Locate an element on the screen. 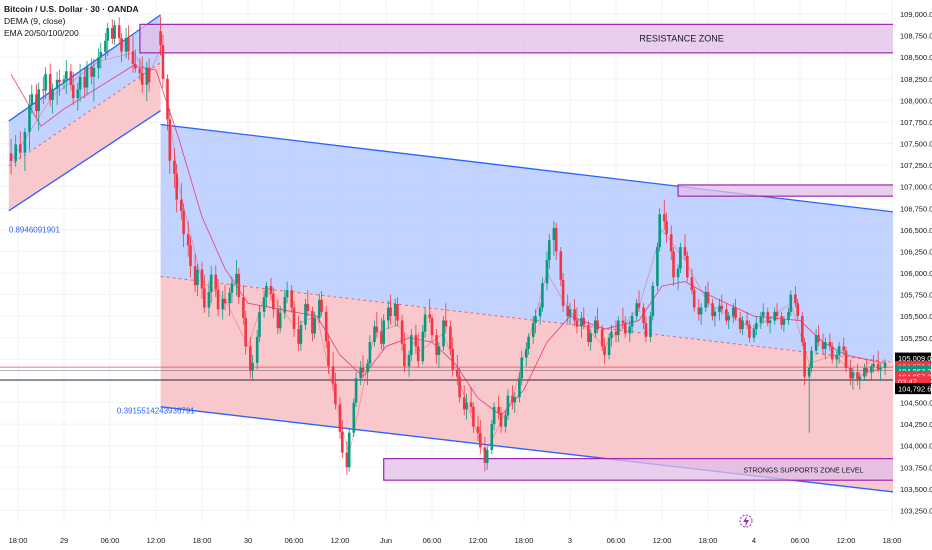  symbol-title: Bitcoin / U.S. Dollar · 30 · OANDA is located at coordinates (71, 9).